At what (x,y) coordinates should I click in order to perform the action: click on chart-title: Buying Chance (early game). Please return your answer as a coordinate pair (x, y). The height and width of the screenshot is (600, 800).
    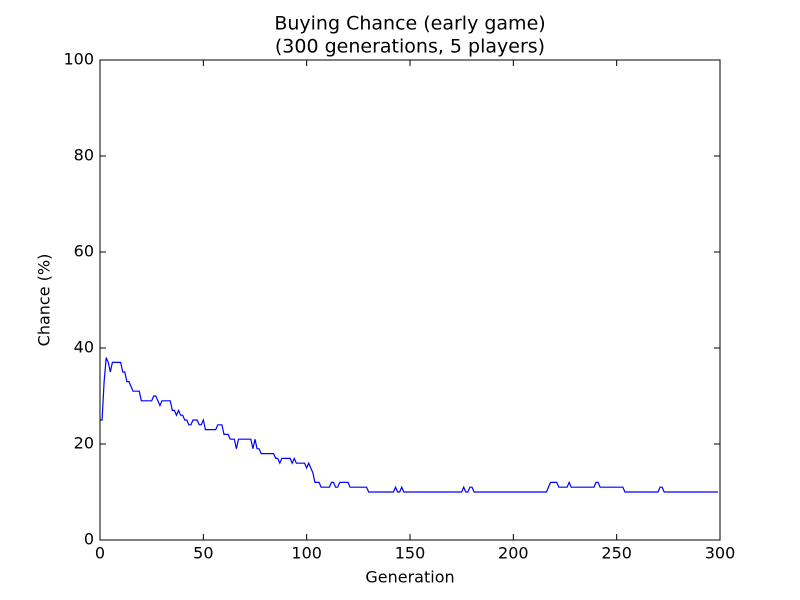
    Looking at the image, I should click on (409, 24).